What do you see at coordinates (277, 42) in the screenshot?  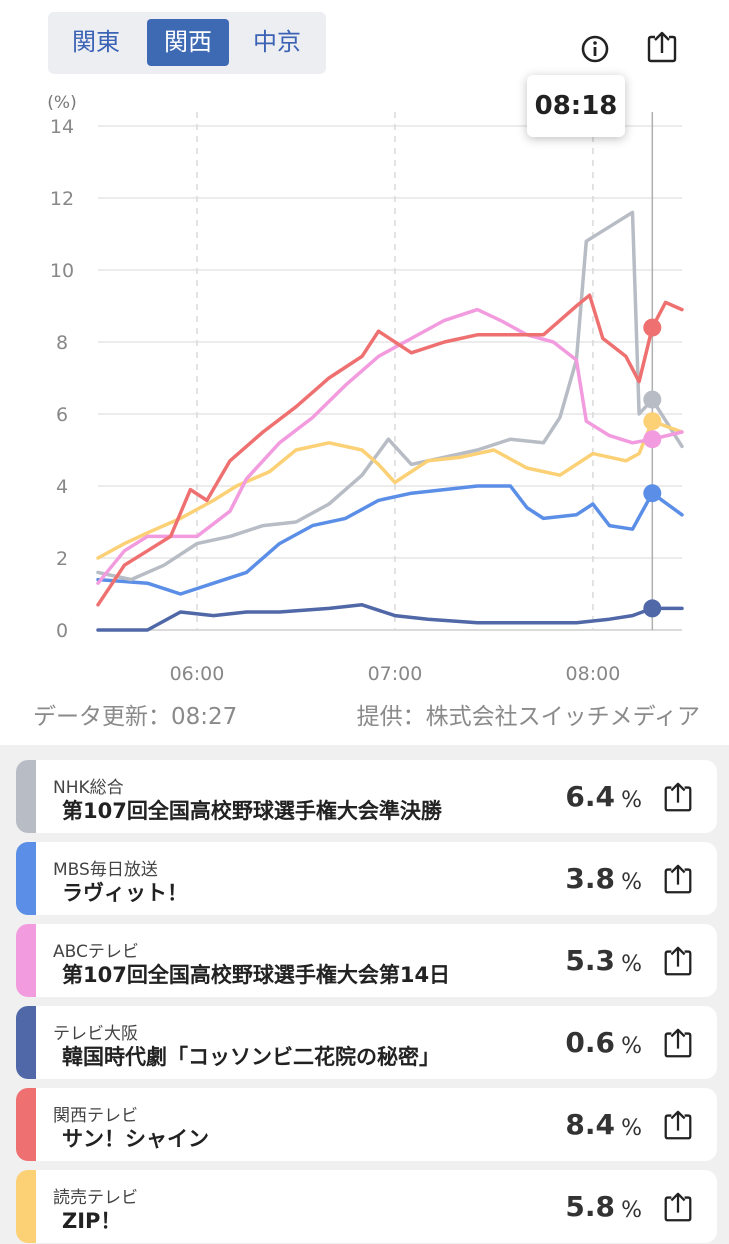 I see `tab-chukyo: 中京` at bounding box center [277, 42].